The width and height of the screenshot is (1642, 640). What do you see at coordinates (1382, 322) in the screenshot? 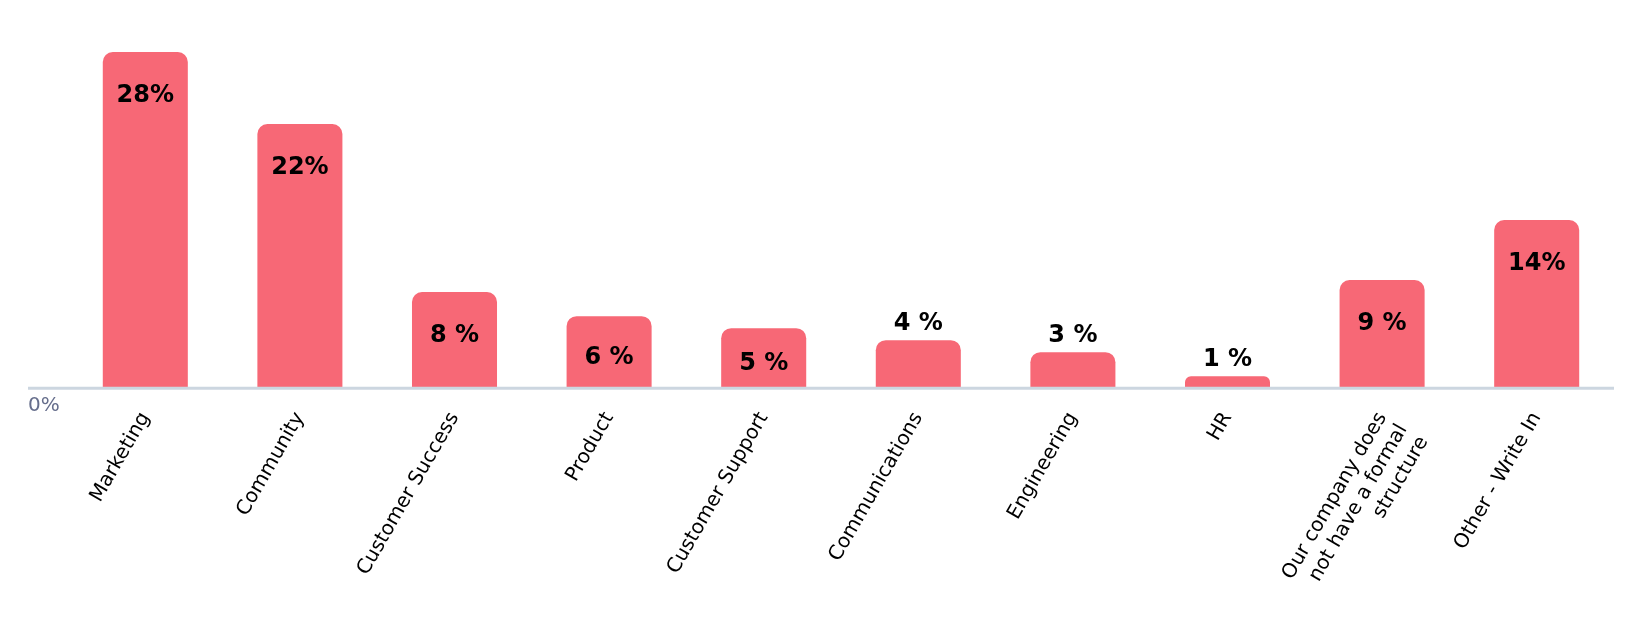
I see `data-label: 9 %` at bounding box center [1382, 322].